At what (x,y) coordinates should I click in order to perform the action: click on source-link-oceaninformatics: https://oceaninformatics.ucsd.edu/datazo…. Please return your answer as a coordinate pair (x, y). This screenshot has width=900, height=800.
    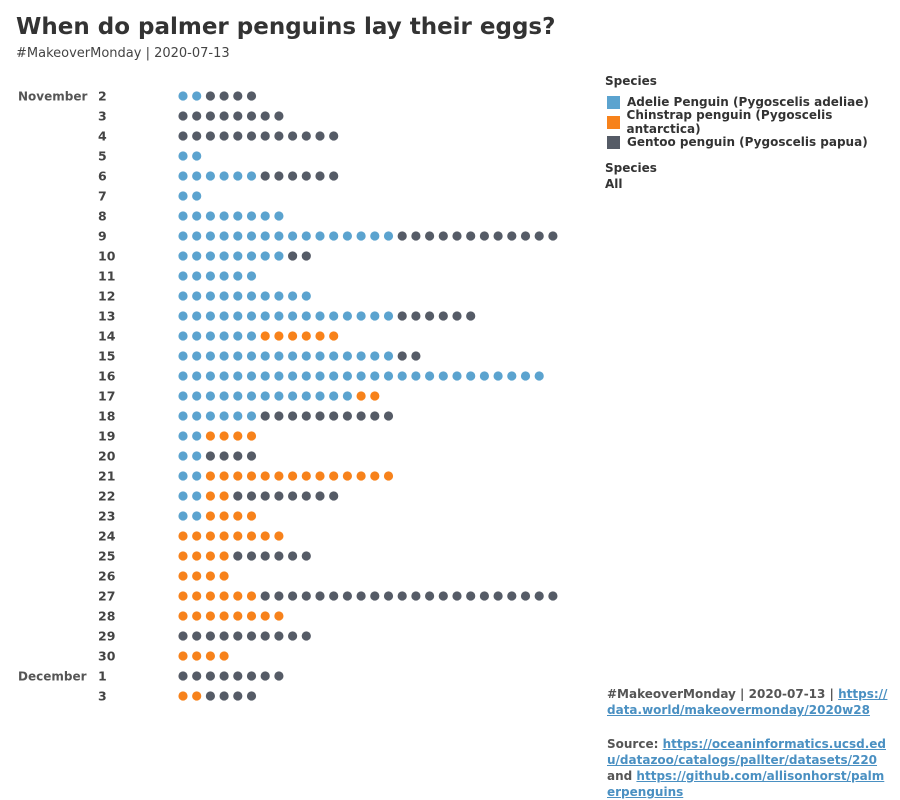
    Looking at the image, I should click on (747, 752).